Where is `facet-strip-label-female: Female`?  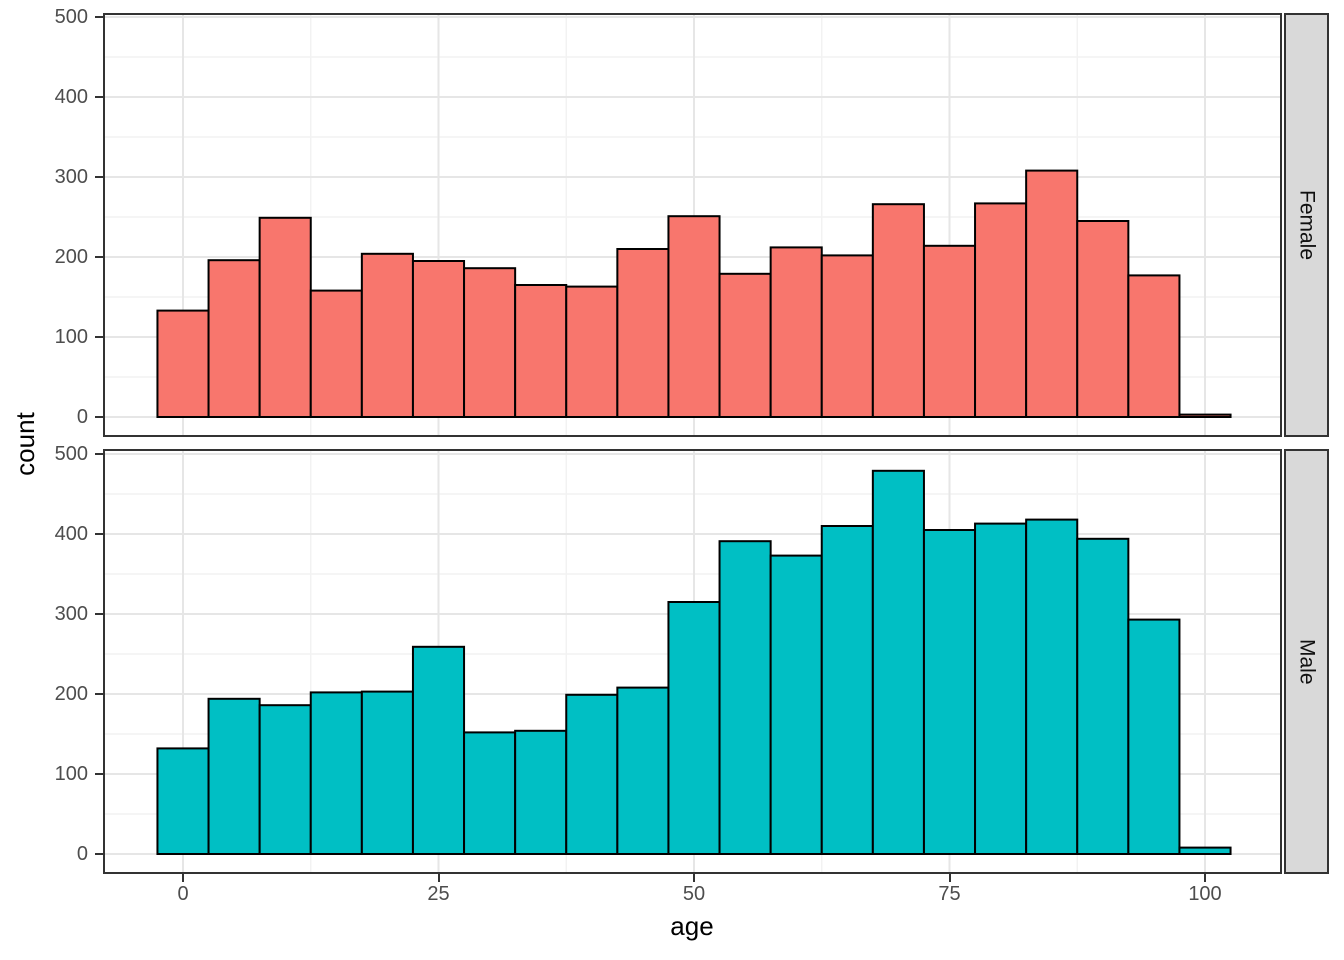
facet-strip-label-female: Female is located at coordinates (1307, 225).